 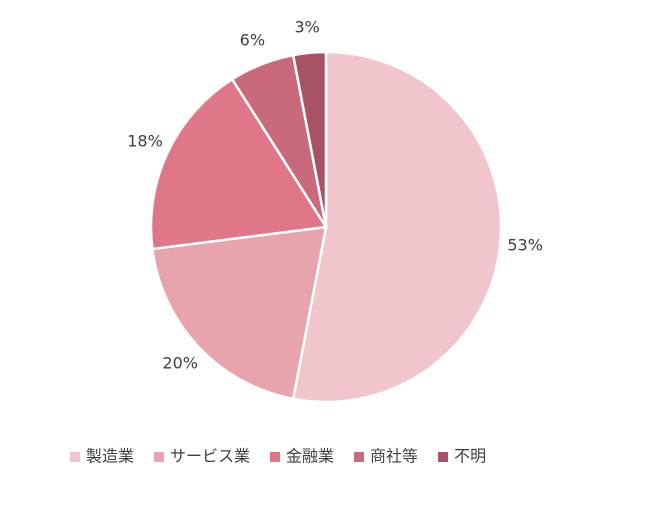 I want to click on data-label: 20%, so click(x=180, y=362).